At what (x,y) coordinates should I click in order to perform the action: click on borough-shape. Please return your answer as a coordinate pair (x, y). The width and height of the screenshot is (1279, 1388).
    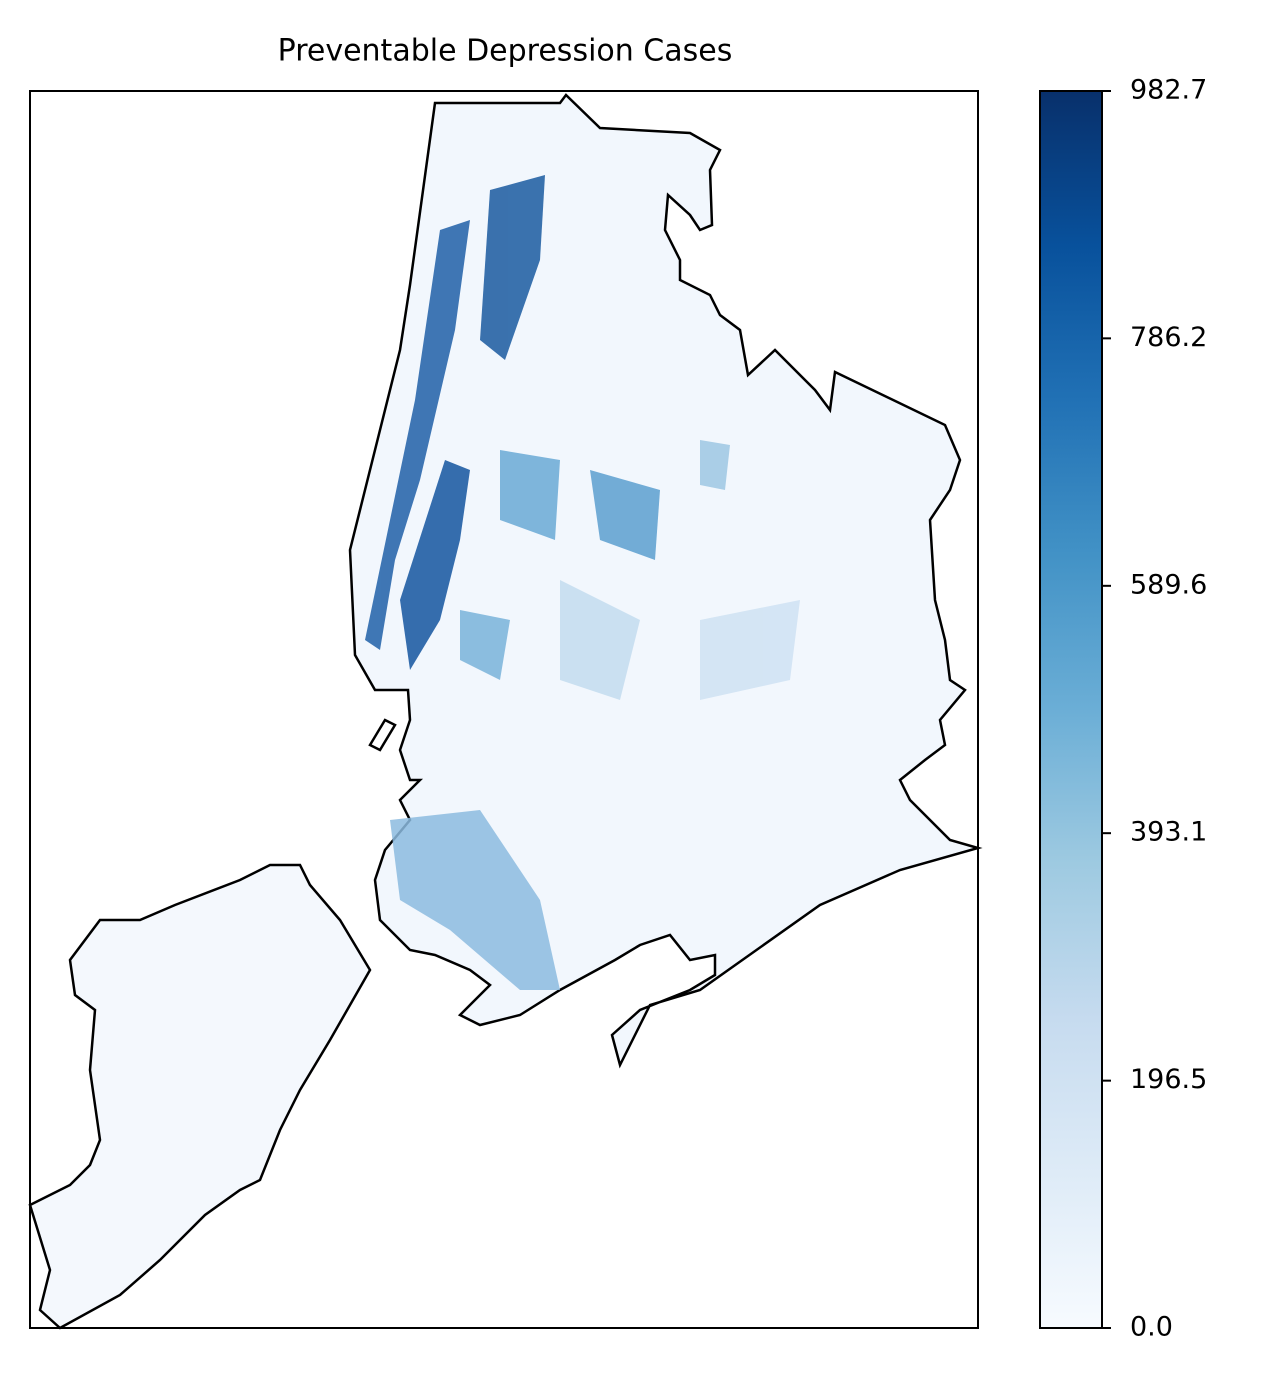
    Looking at the image, I should click on (200, 1096).